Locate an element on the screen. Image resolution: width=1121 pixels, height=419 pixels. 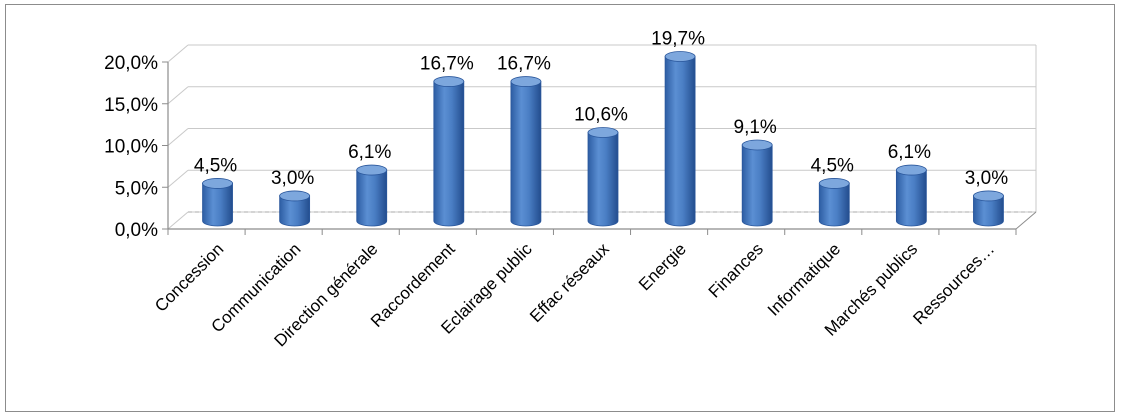
category-label: Informatique is located at coordinates (804, 279).